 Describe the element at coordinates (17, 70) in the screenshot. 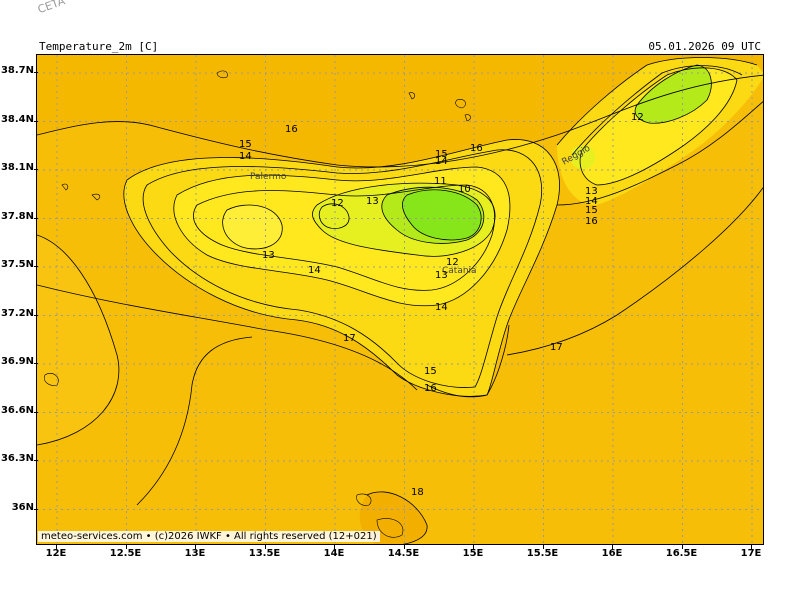

I see `latitude-label: 38.7N` at that location.